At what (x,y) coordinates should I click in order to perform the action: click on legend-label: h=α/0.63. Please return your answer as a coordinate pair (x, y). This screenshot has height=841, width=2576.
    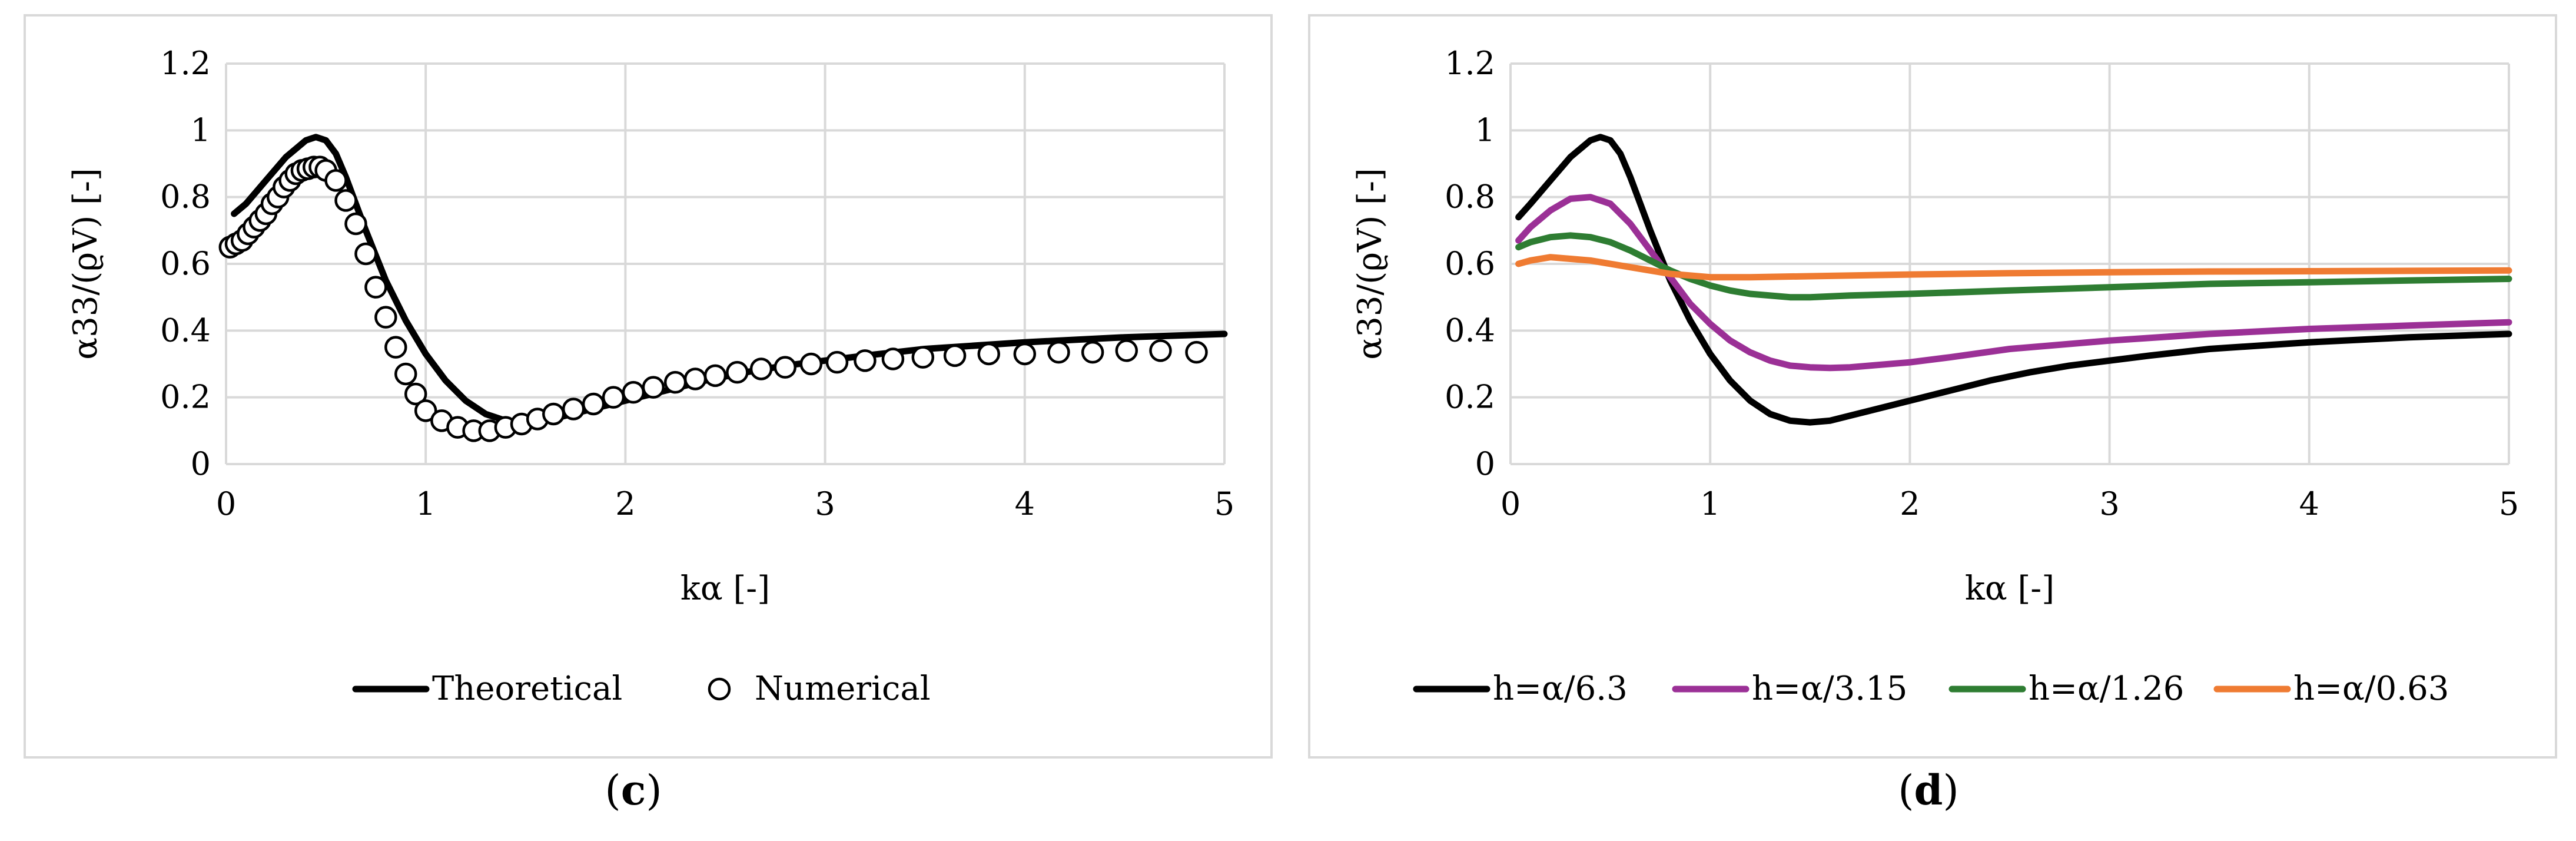
    Looking at the image, I should click on (2371, 689).